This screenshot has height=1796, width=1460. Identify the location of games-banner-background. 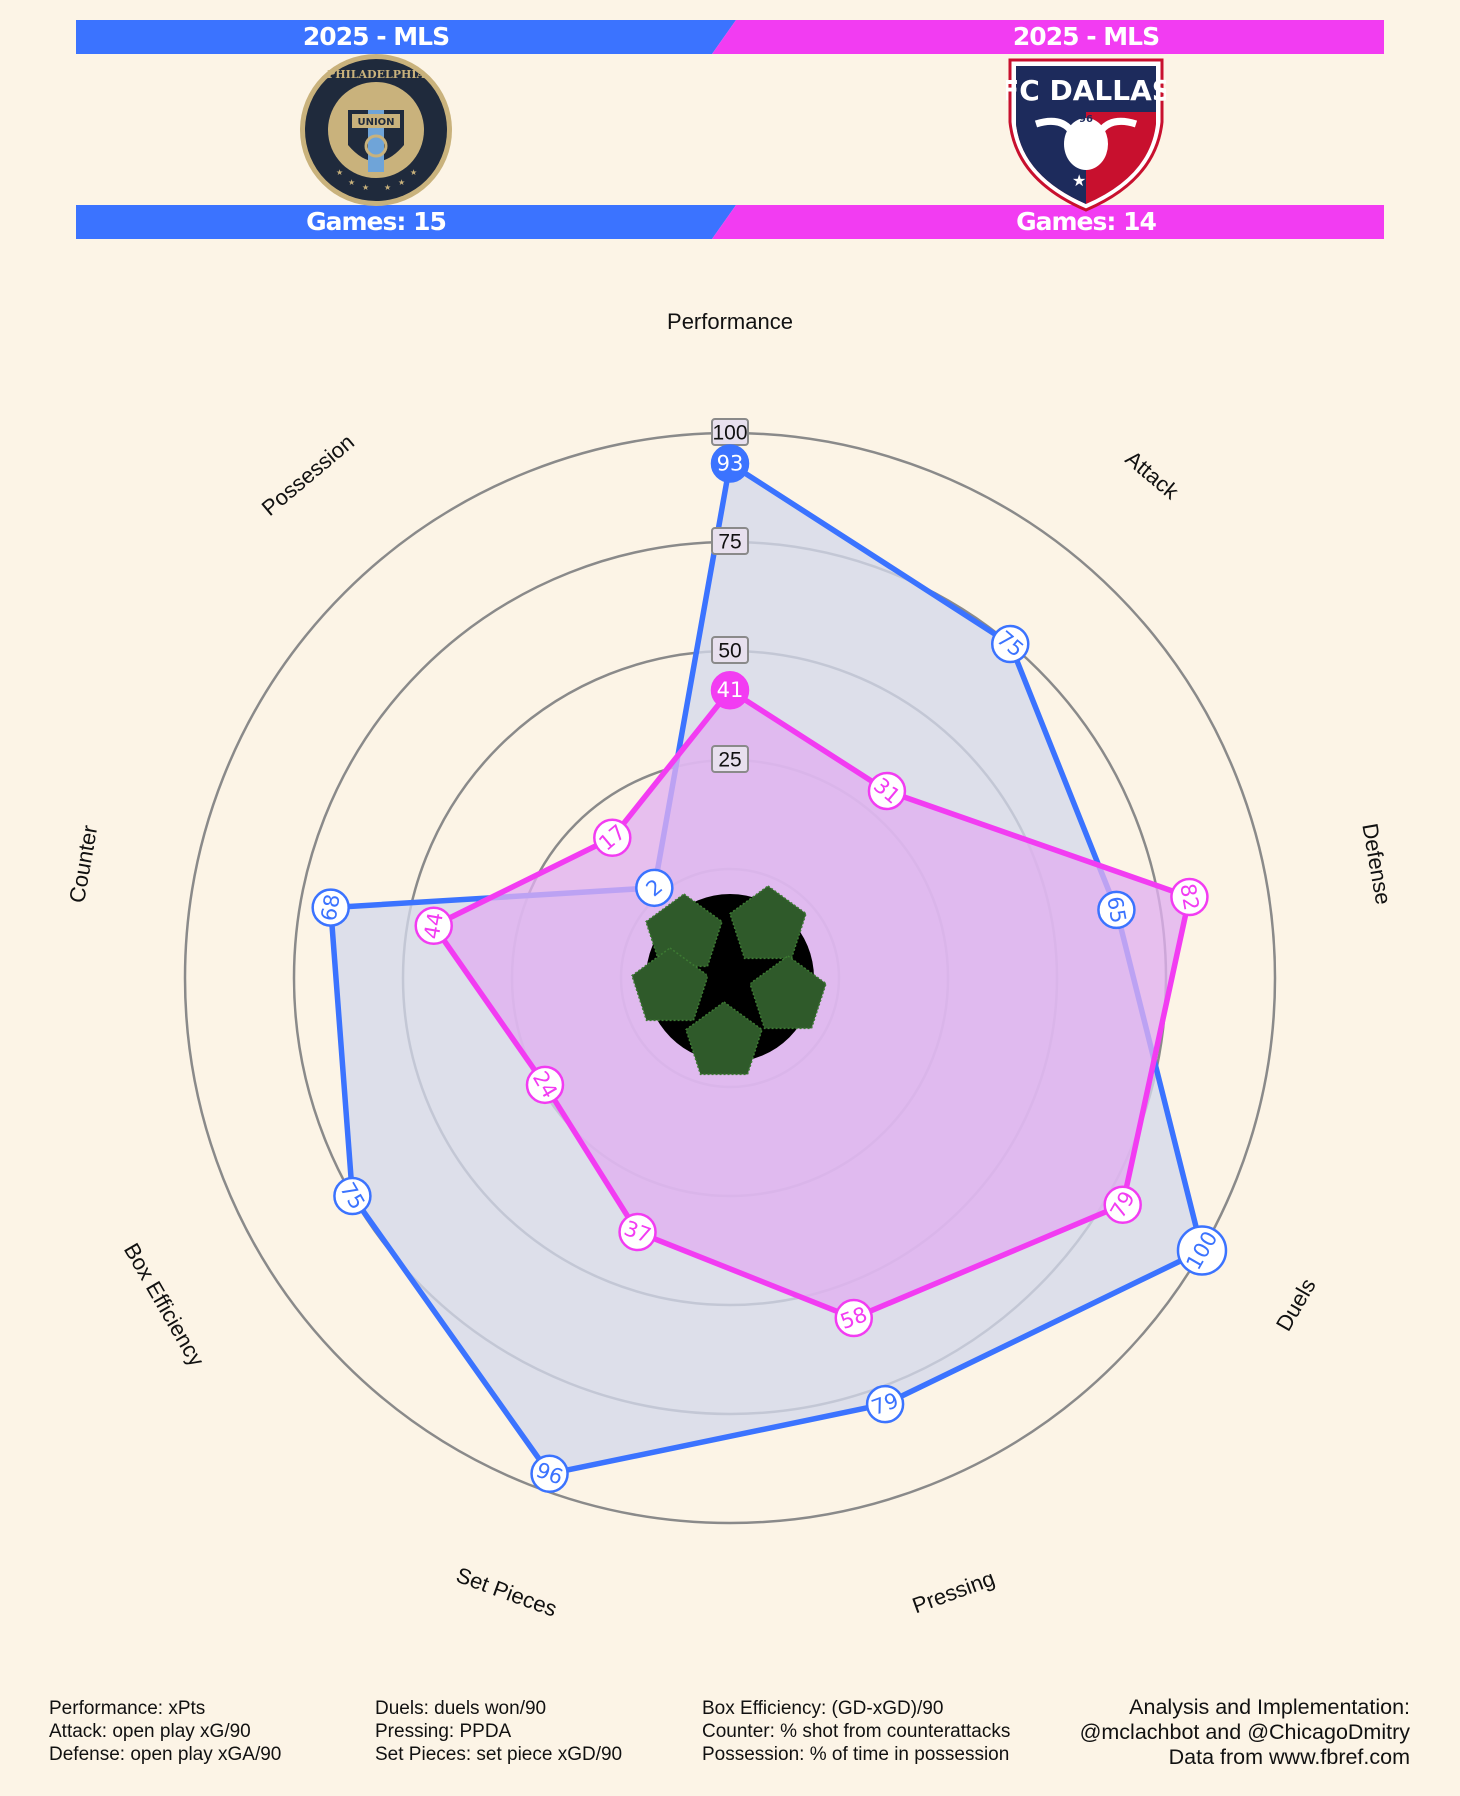
(730, 222).